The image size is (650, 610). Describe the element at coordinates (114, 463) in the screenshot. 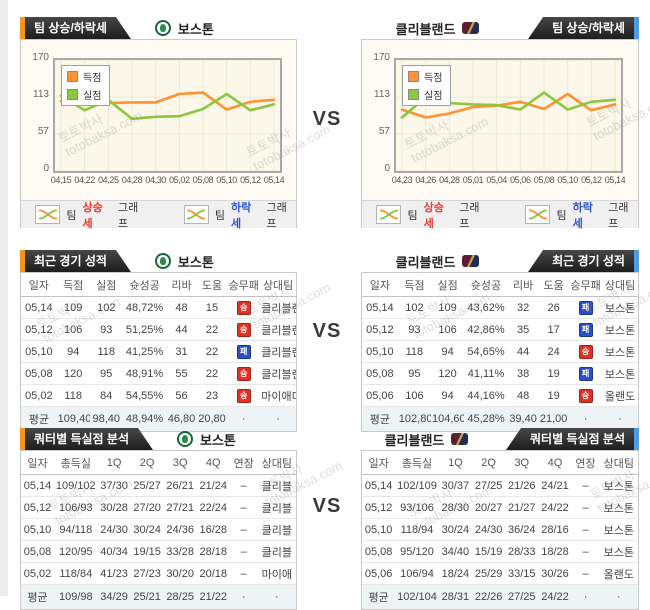

I see `column-header: 1Q` at that location.